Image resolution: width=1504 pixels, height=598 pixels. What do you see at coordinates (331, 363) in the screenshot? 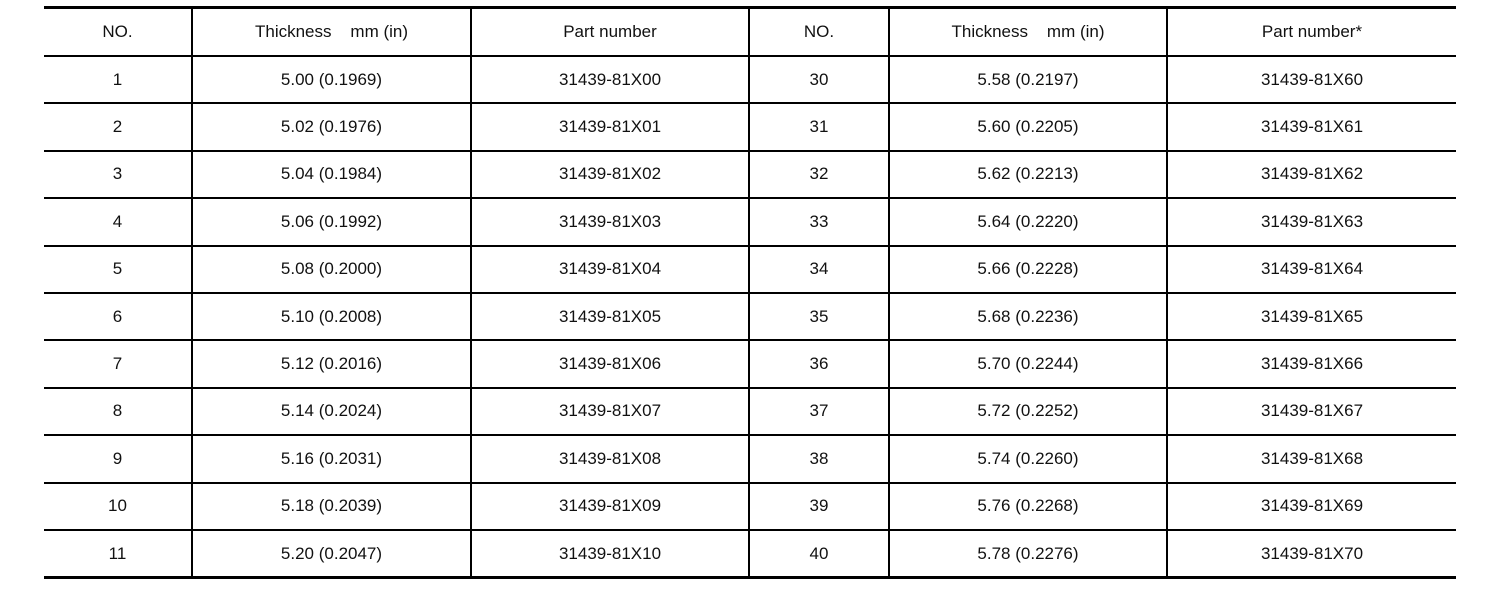
I see `table-cell: 5.12 (0.2016)` at bounding box center [331, 363].